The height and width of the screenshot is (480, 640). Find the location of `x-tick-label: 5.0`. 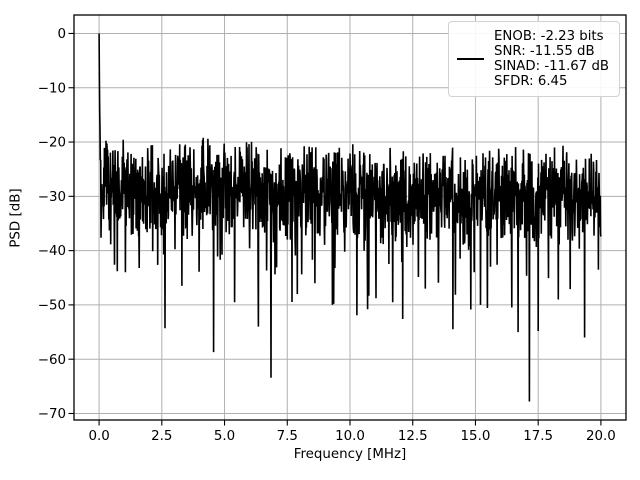

x-tick-label: 5.0 is located at coordinates (224, 436).